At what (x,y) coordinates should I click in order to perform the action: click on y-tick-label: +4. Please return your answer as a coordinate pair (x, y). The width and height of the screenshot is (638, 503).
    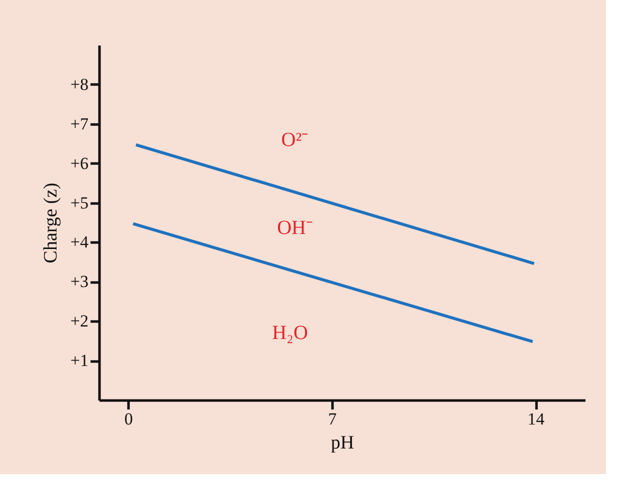
    Looking at the image, I should click on (79, 242).